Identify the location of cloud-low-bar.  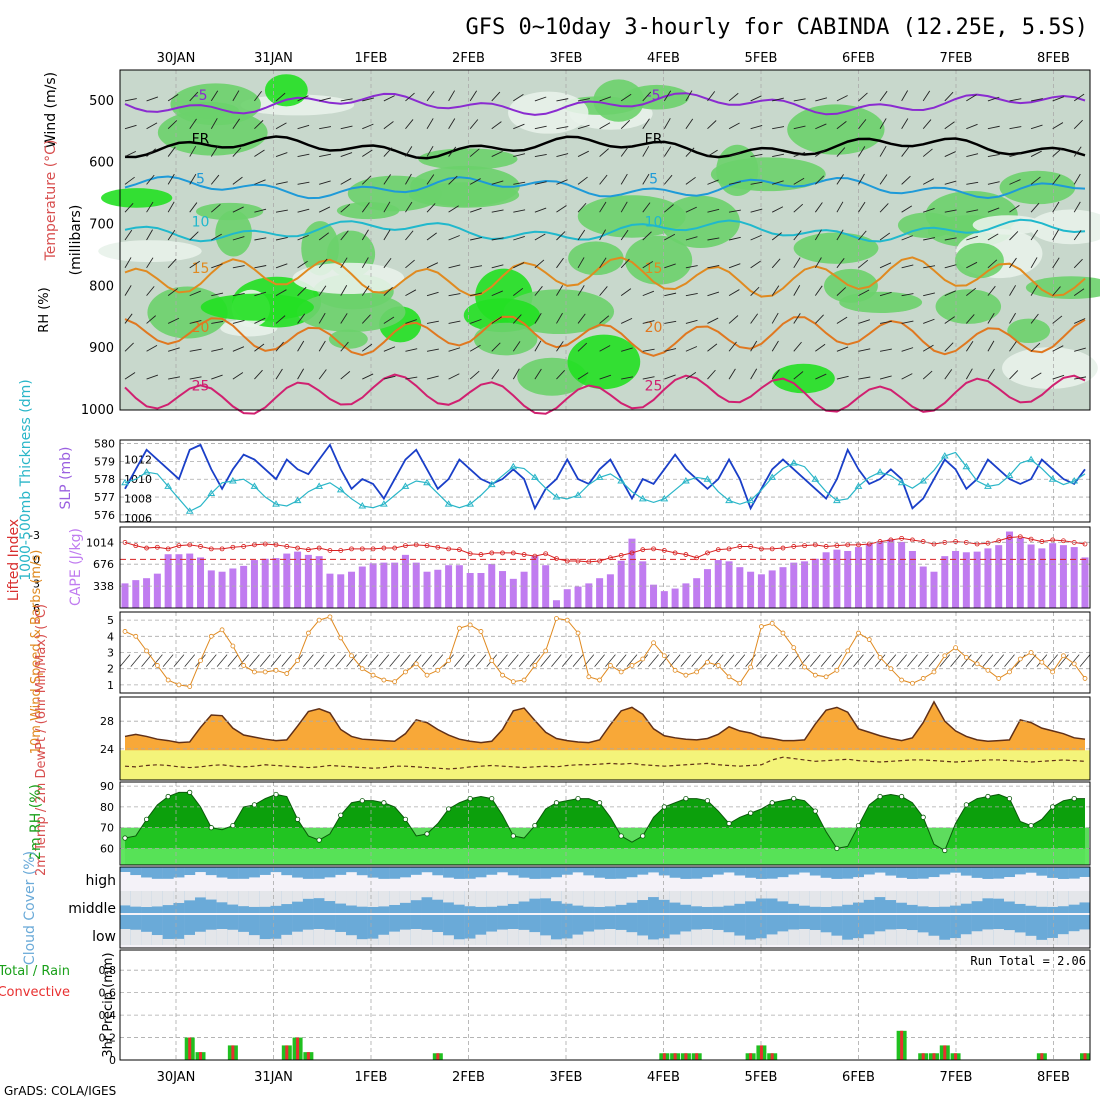
(459, 930).